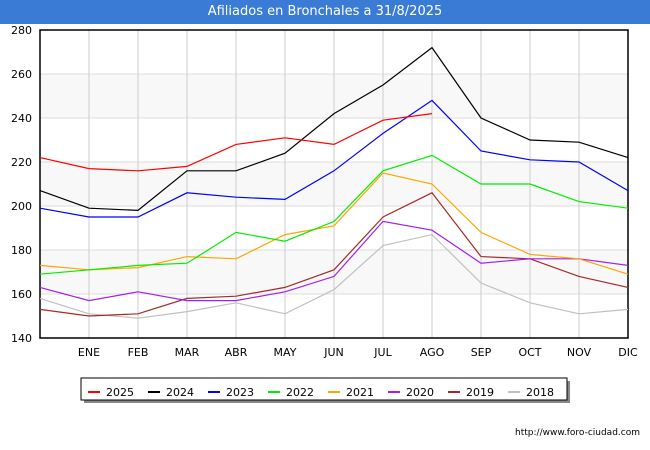 The width and height of the screenshot is (650, 450). What do you see at coordinates (420, 392) in the screenshot?
I see `legend-label: 2020` at bounding box center [420, 392].